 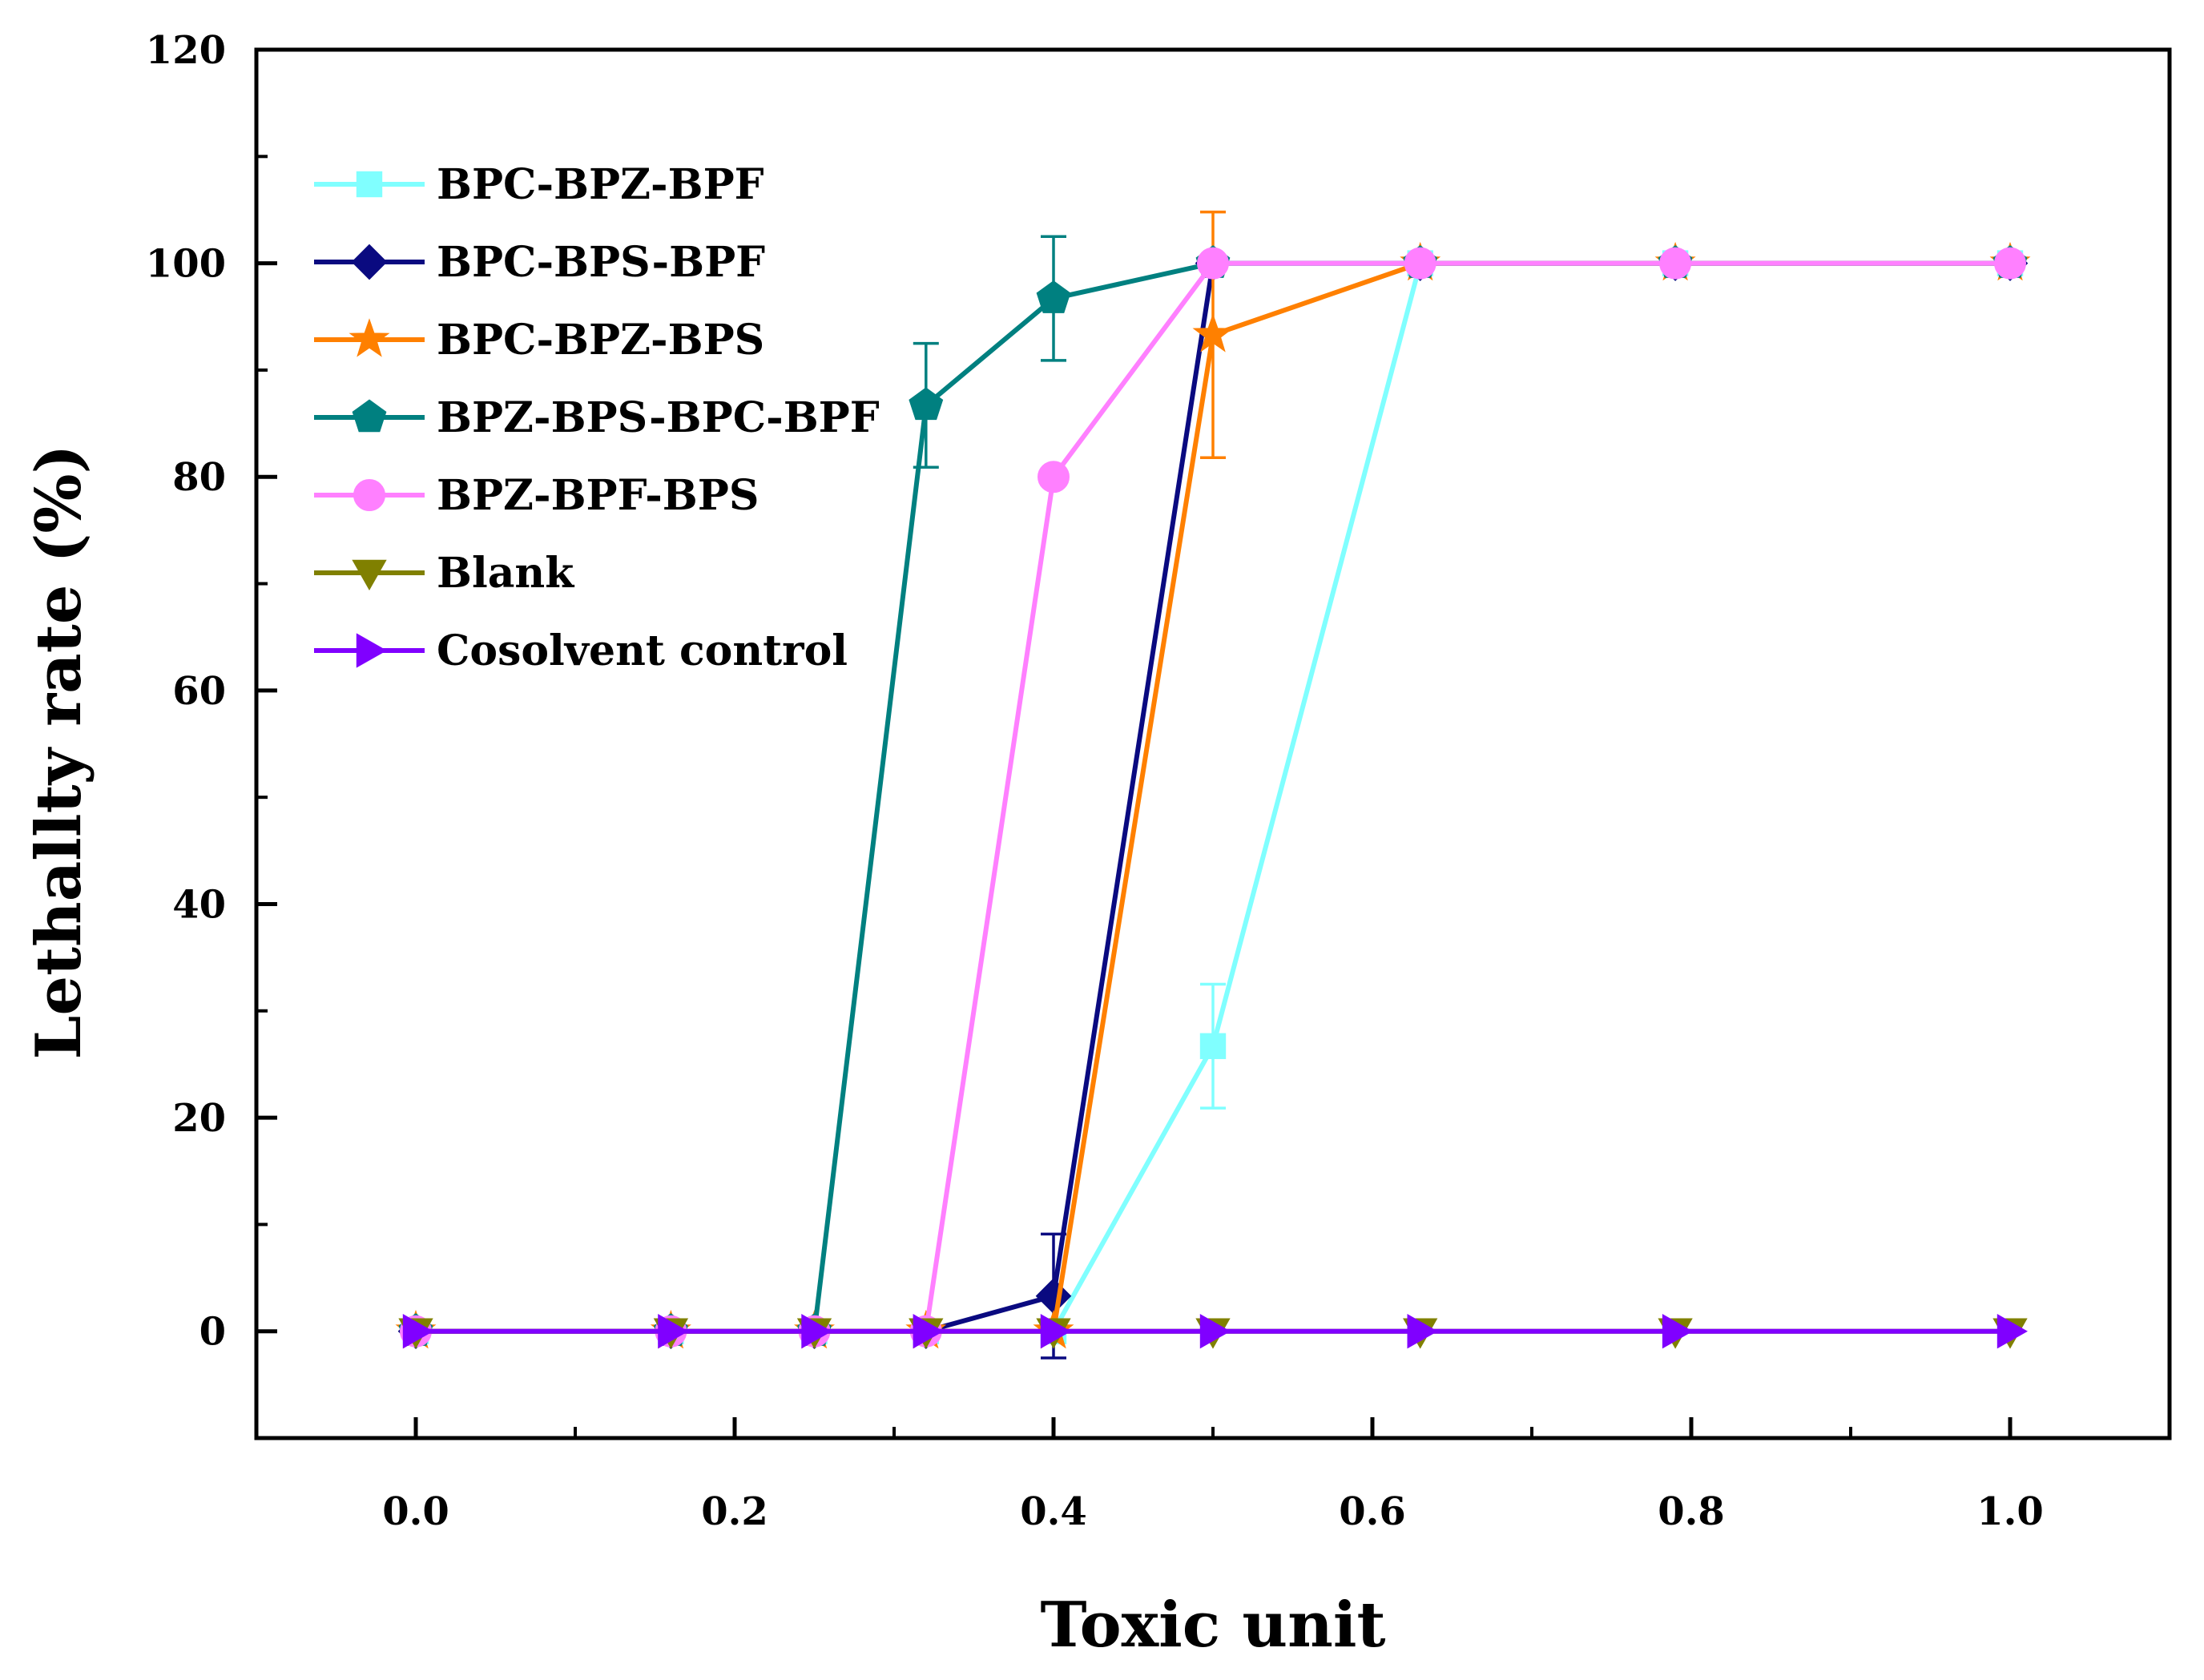 I want to click on x-tick-label: 0.2, so click(x=734, y=1511).